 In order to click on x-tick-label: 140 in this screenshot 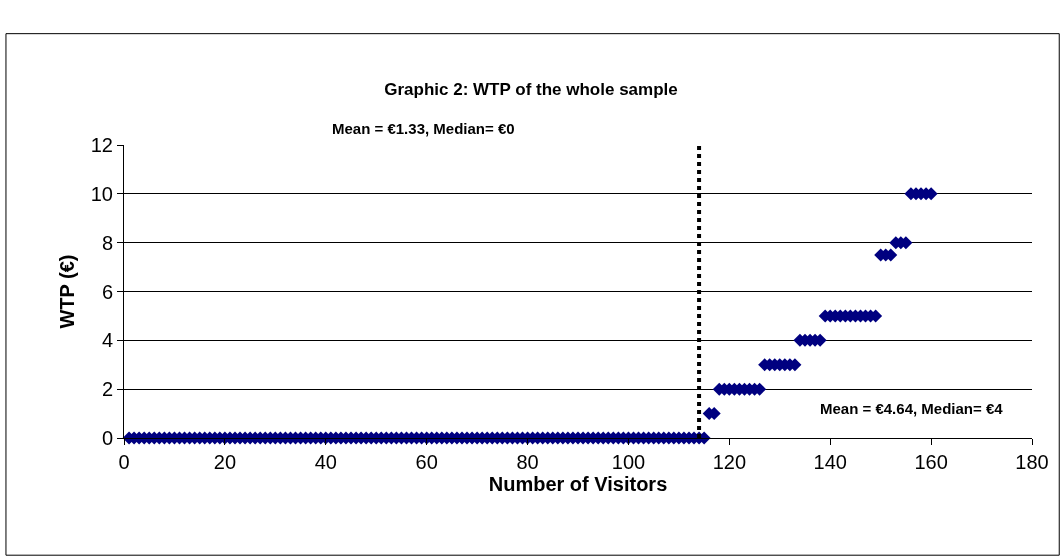, I will do `click(830, 462)`.